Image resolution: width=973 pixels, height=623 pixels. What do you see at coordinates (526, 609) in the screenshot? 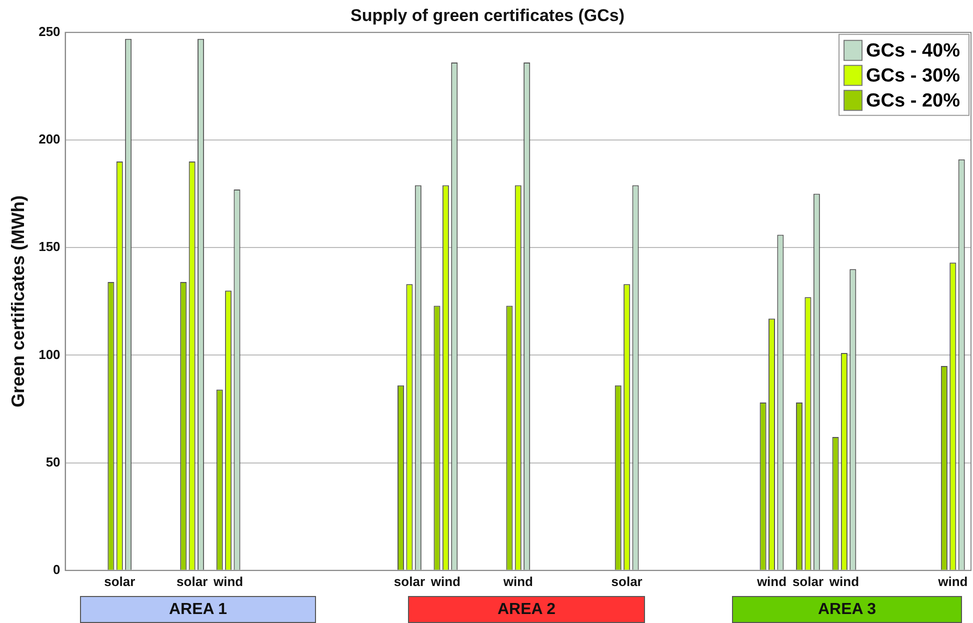
I see `text: AREA 2` at bounding box center [526, 609].